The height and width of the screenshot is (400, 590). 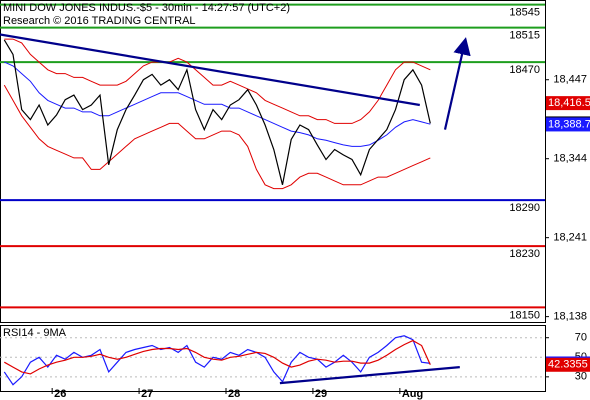 I want to click on level-label: 18290, so click(x=524, y=208).